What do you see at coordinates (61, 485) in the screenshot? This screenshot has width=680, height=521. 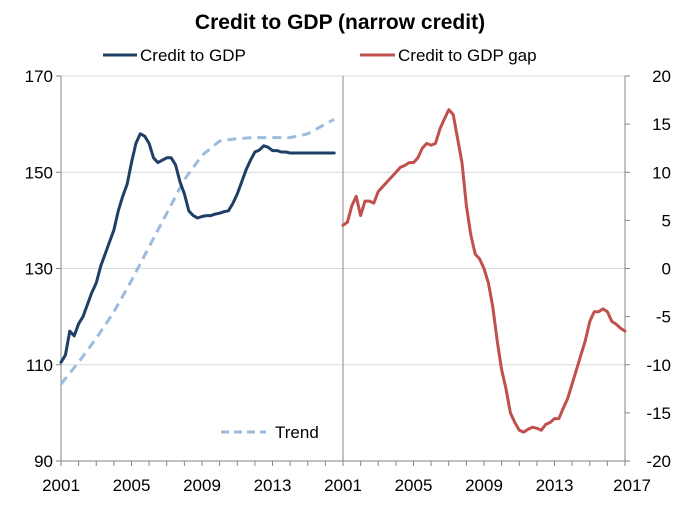 I see `left-x-tick-label-0: 2001` at bounding box center [61, 485].